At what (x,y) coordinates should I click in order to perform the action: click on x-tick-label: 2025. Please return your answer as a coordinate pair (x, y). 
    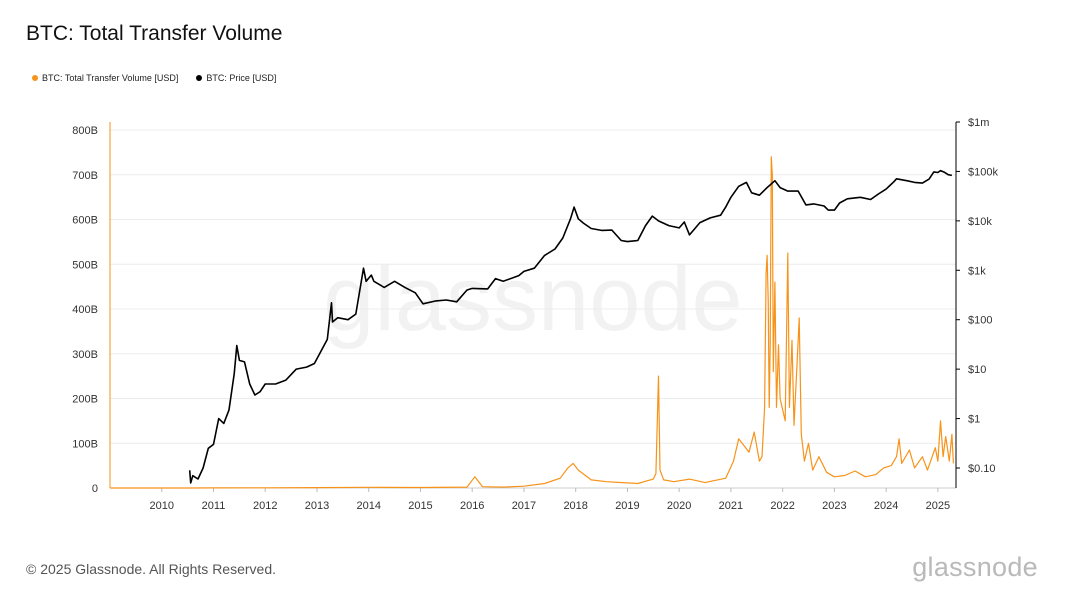
    Looking at the image, I should click on (938, 506).